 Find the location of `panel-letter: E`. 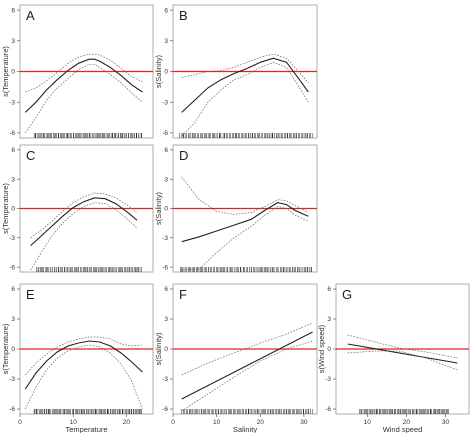

panel-letter: E is located at coordinates (30, 294).